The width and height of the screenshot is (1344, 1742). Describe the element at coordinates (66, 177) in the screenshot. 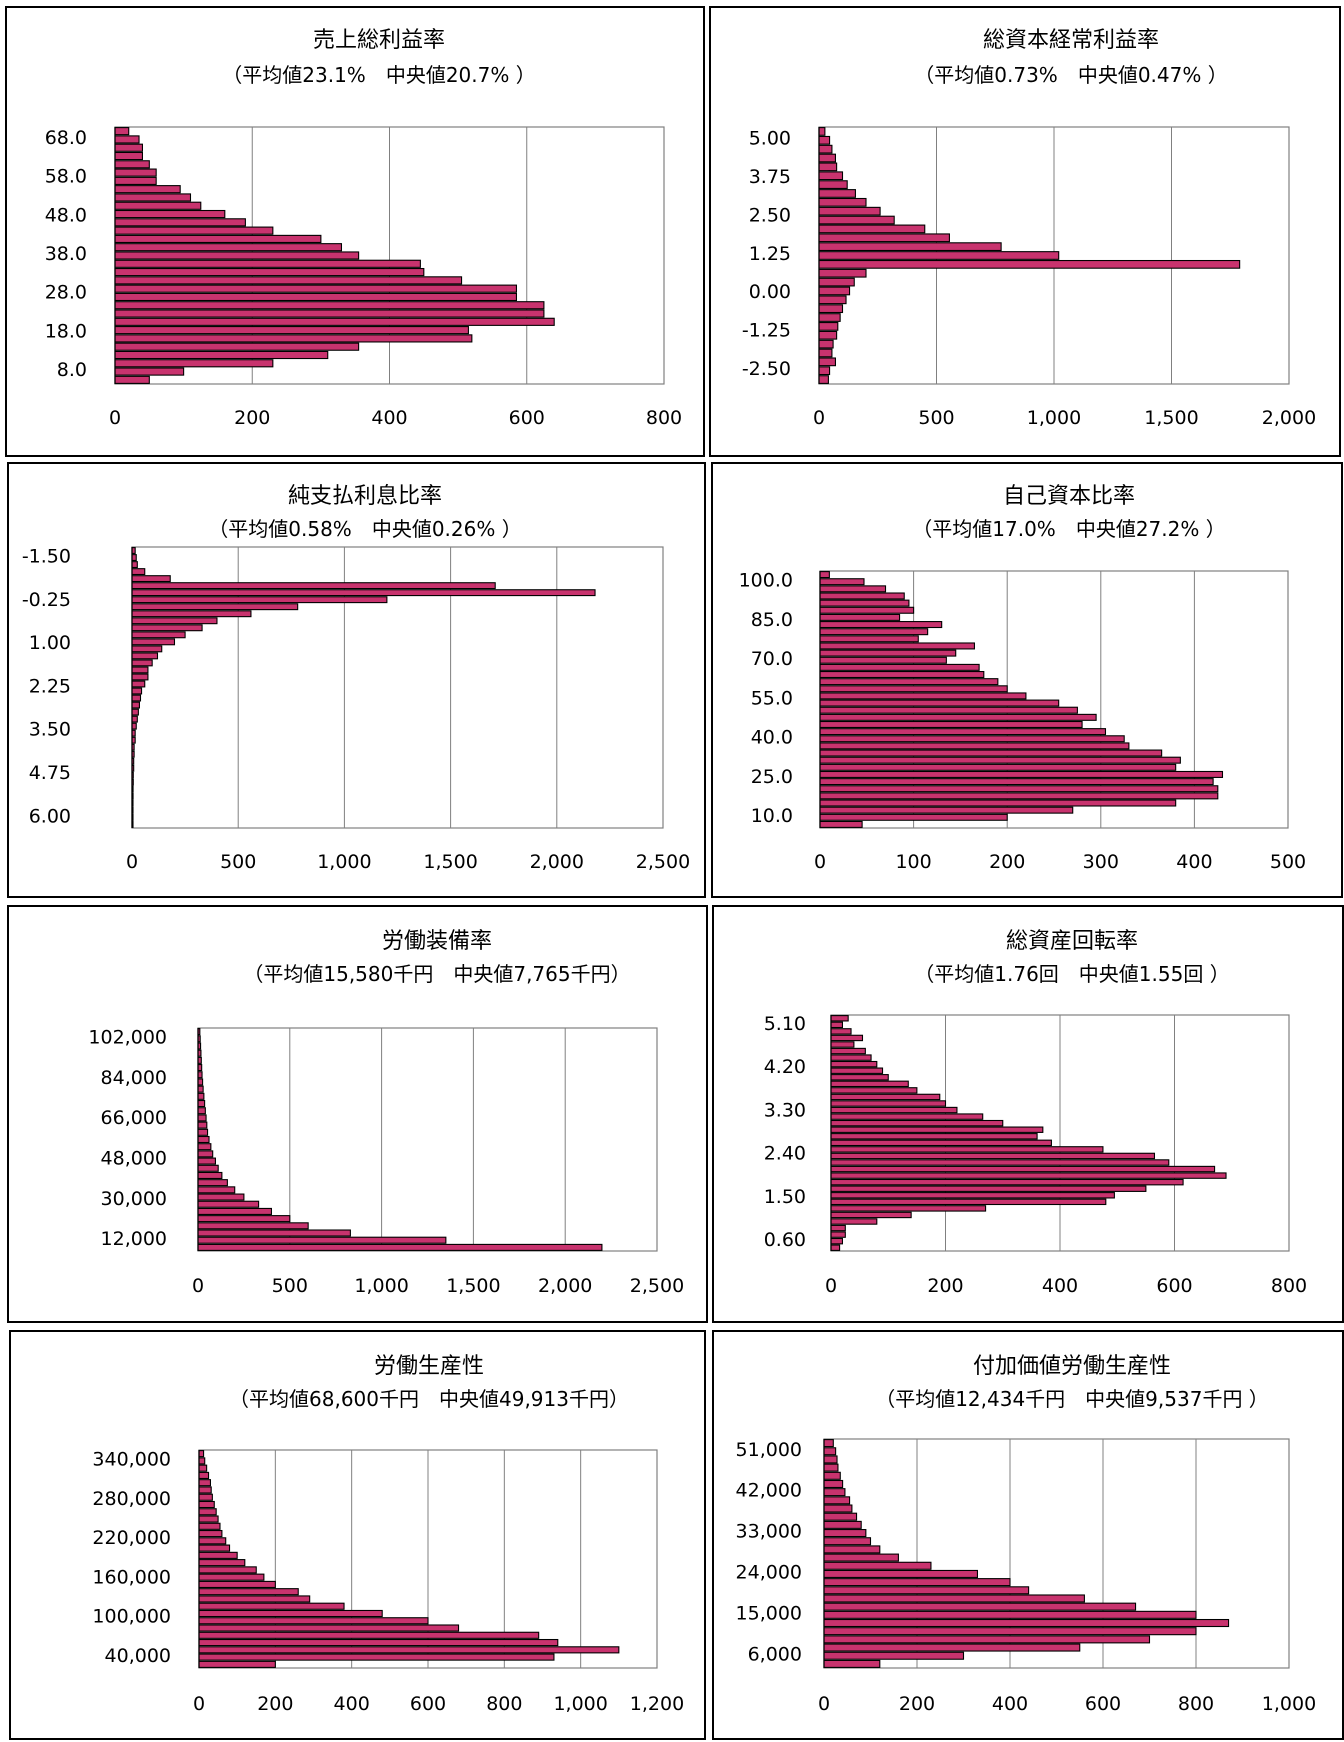

I see `y-tick-label: 58.0` at that location.